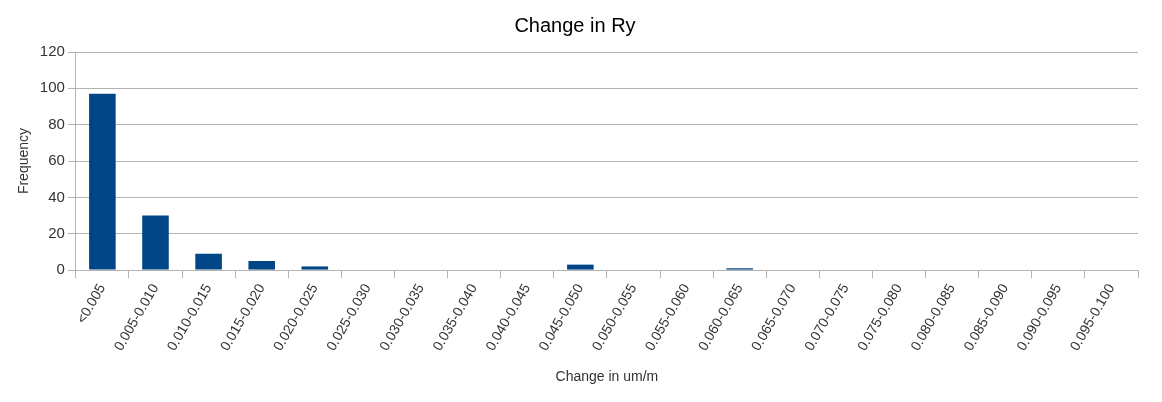 Image resolution: width=1162 pixels, height=402 pixels. What do you see at coordinates (60, 269) in the screenshot?
I see `y-tick-label: 0` at bounding box center [60, 269].